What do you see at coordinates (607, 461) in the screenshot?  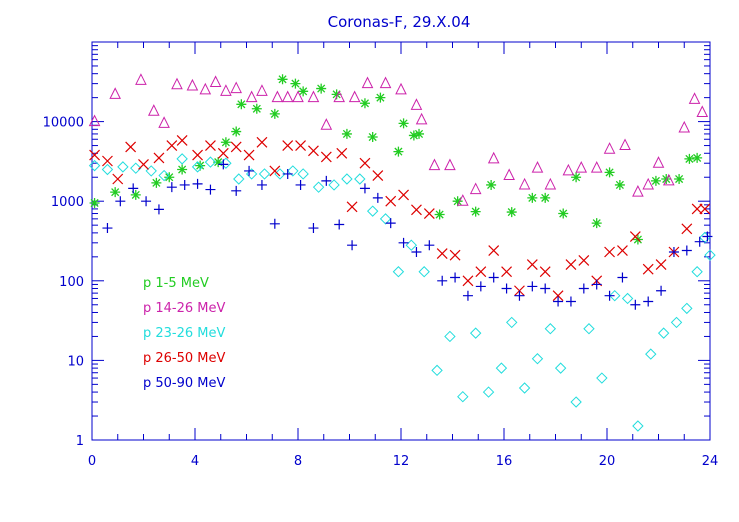 I see `x-tick-label: 20` at bounding box center [607, 461].